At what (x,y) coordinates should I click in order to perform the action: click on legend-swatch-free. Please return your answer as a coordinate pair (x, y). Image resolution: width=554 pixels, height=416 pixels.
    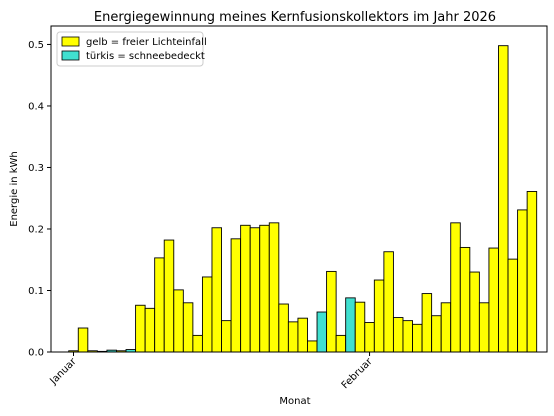
    Looking at the image, I should click on (70, 41).